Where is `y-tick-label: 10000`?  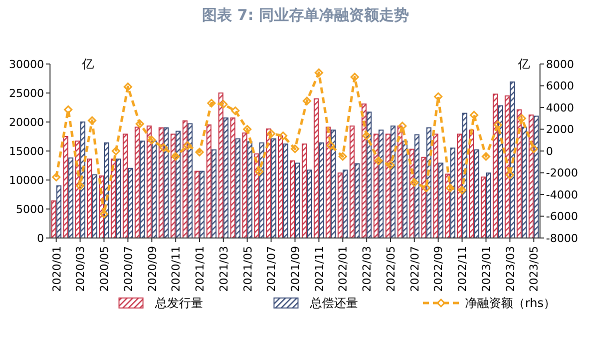 y-tick-label: 10000 is located at coordinates (26, 180).